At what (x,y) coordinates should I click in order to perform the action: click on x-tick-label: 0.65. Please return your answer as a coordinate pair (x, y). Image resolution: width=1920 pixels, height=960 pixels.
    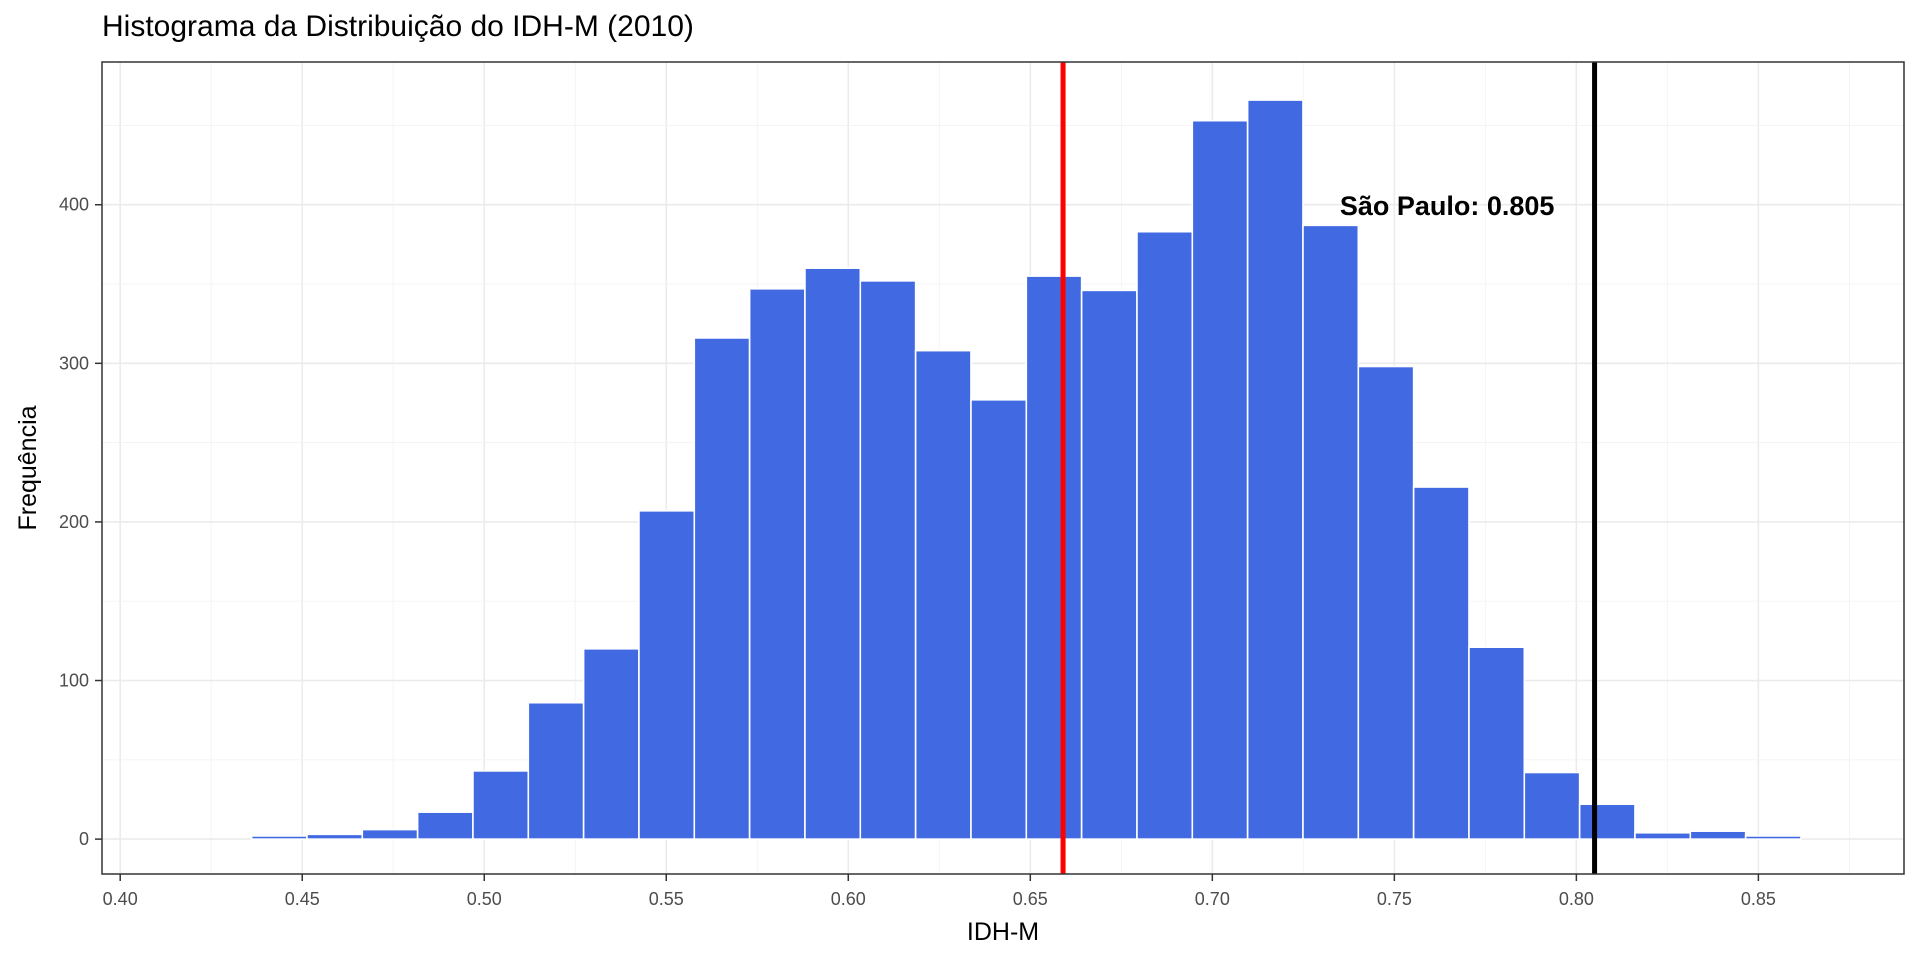
    Looking at the image, I should click on (1030, 899).